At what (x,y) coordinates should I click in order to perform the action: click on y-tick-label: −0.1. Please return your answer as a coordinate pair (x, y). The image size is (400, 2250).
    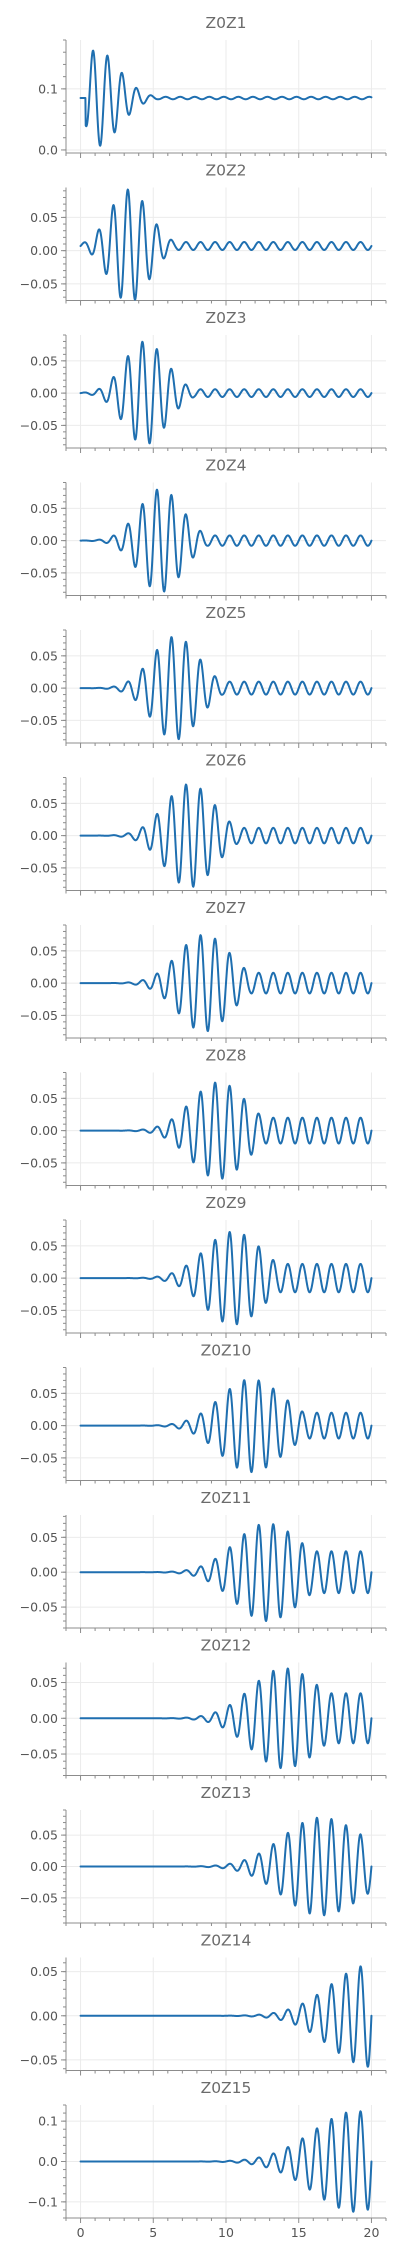
    Looking at the image, I should click on (43, 2201).